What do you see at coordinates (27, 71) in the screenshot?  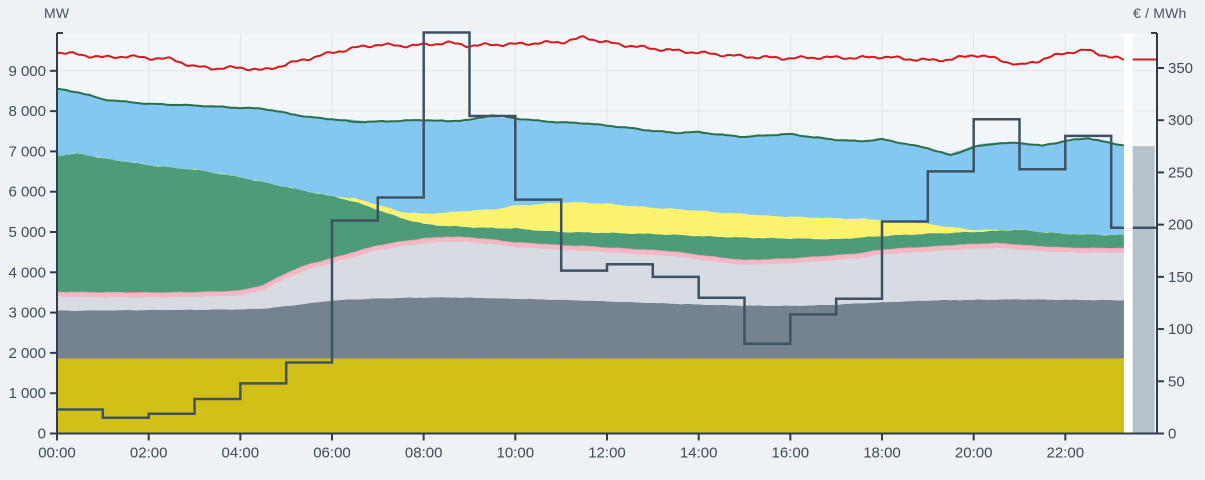 I see `left-axis-tick-label: 9 000` at bounding box center [27, 71].